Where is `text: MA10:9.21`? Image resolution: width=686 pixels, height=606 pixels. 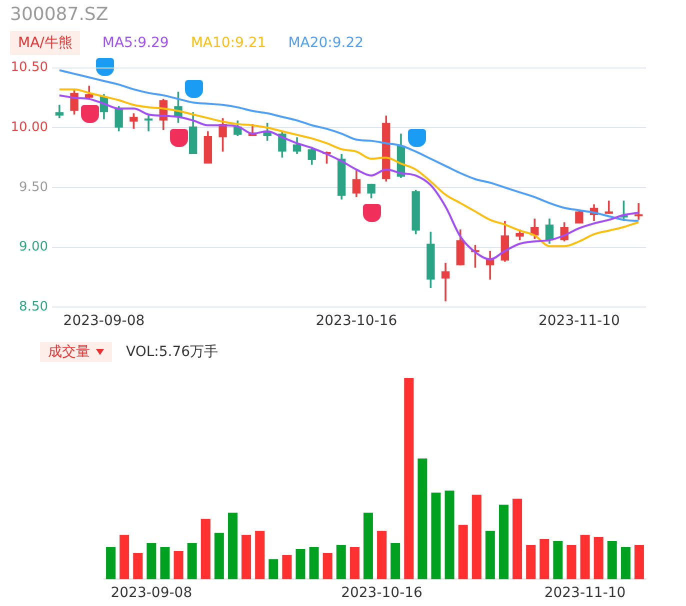 text: MA10:9.21 is located at coordinates (228, 43).